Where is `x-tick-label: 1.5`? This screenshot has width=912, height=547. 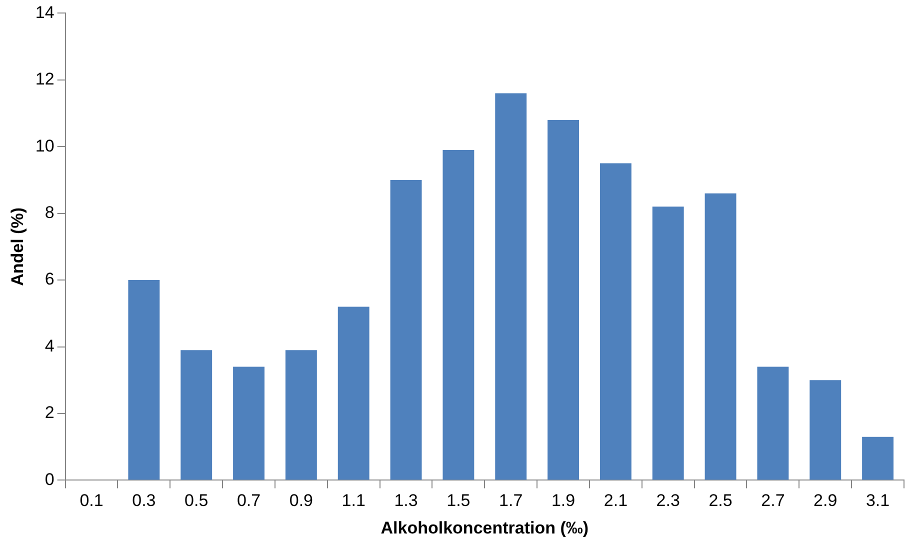 x-tick-label: 1.5 is located at coordinates (458, 500).